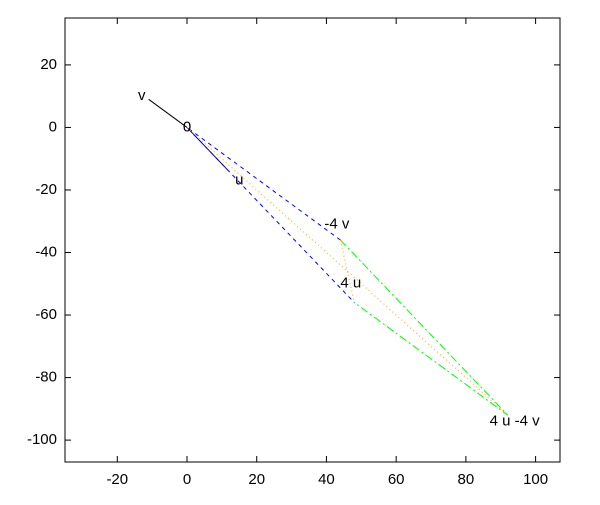  What do you see at coordinates (142, 95) in the screenshot?
I see `point-label: v` at bounding box center [142, 95].